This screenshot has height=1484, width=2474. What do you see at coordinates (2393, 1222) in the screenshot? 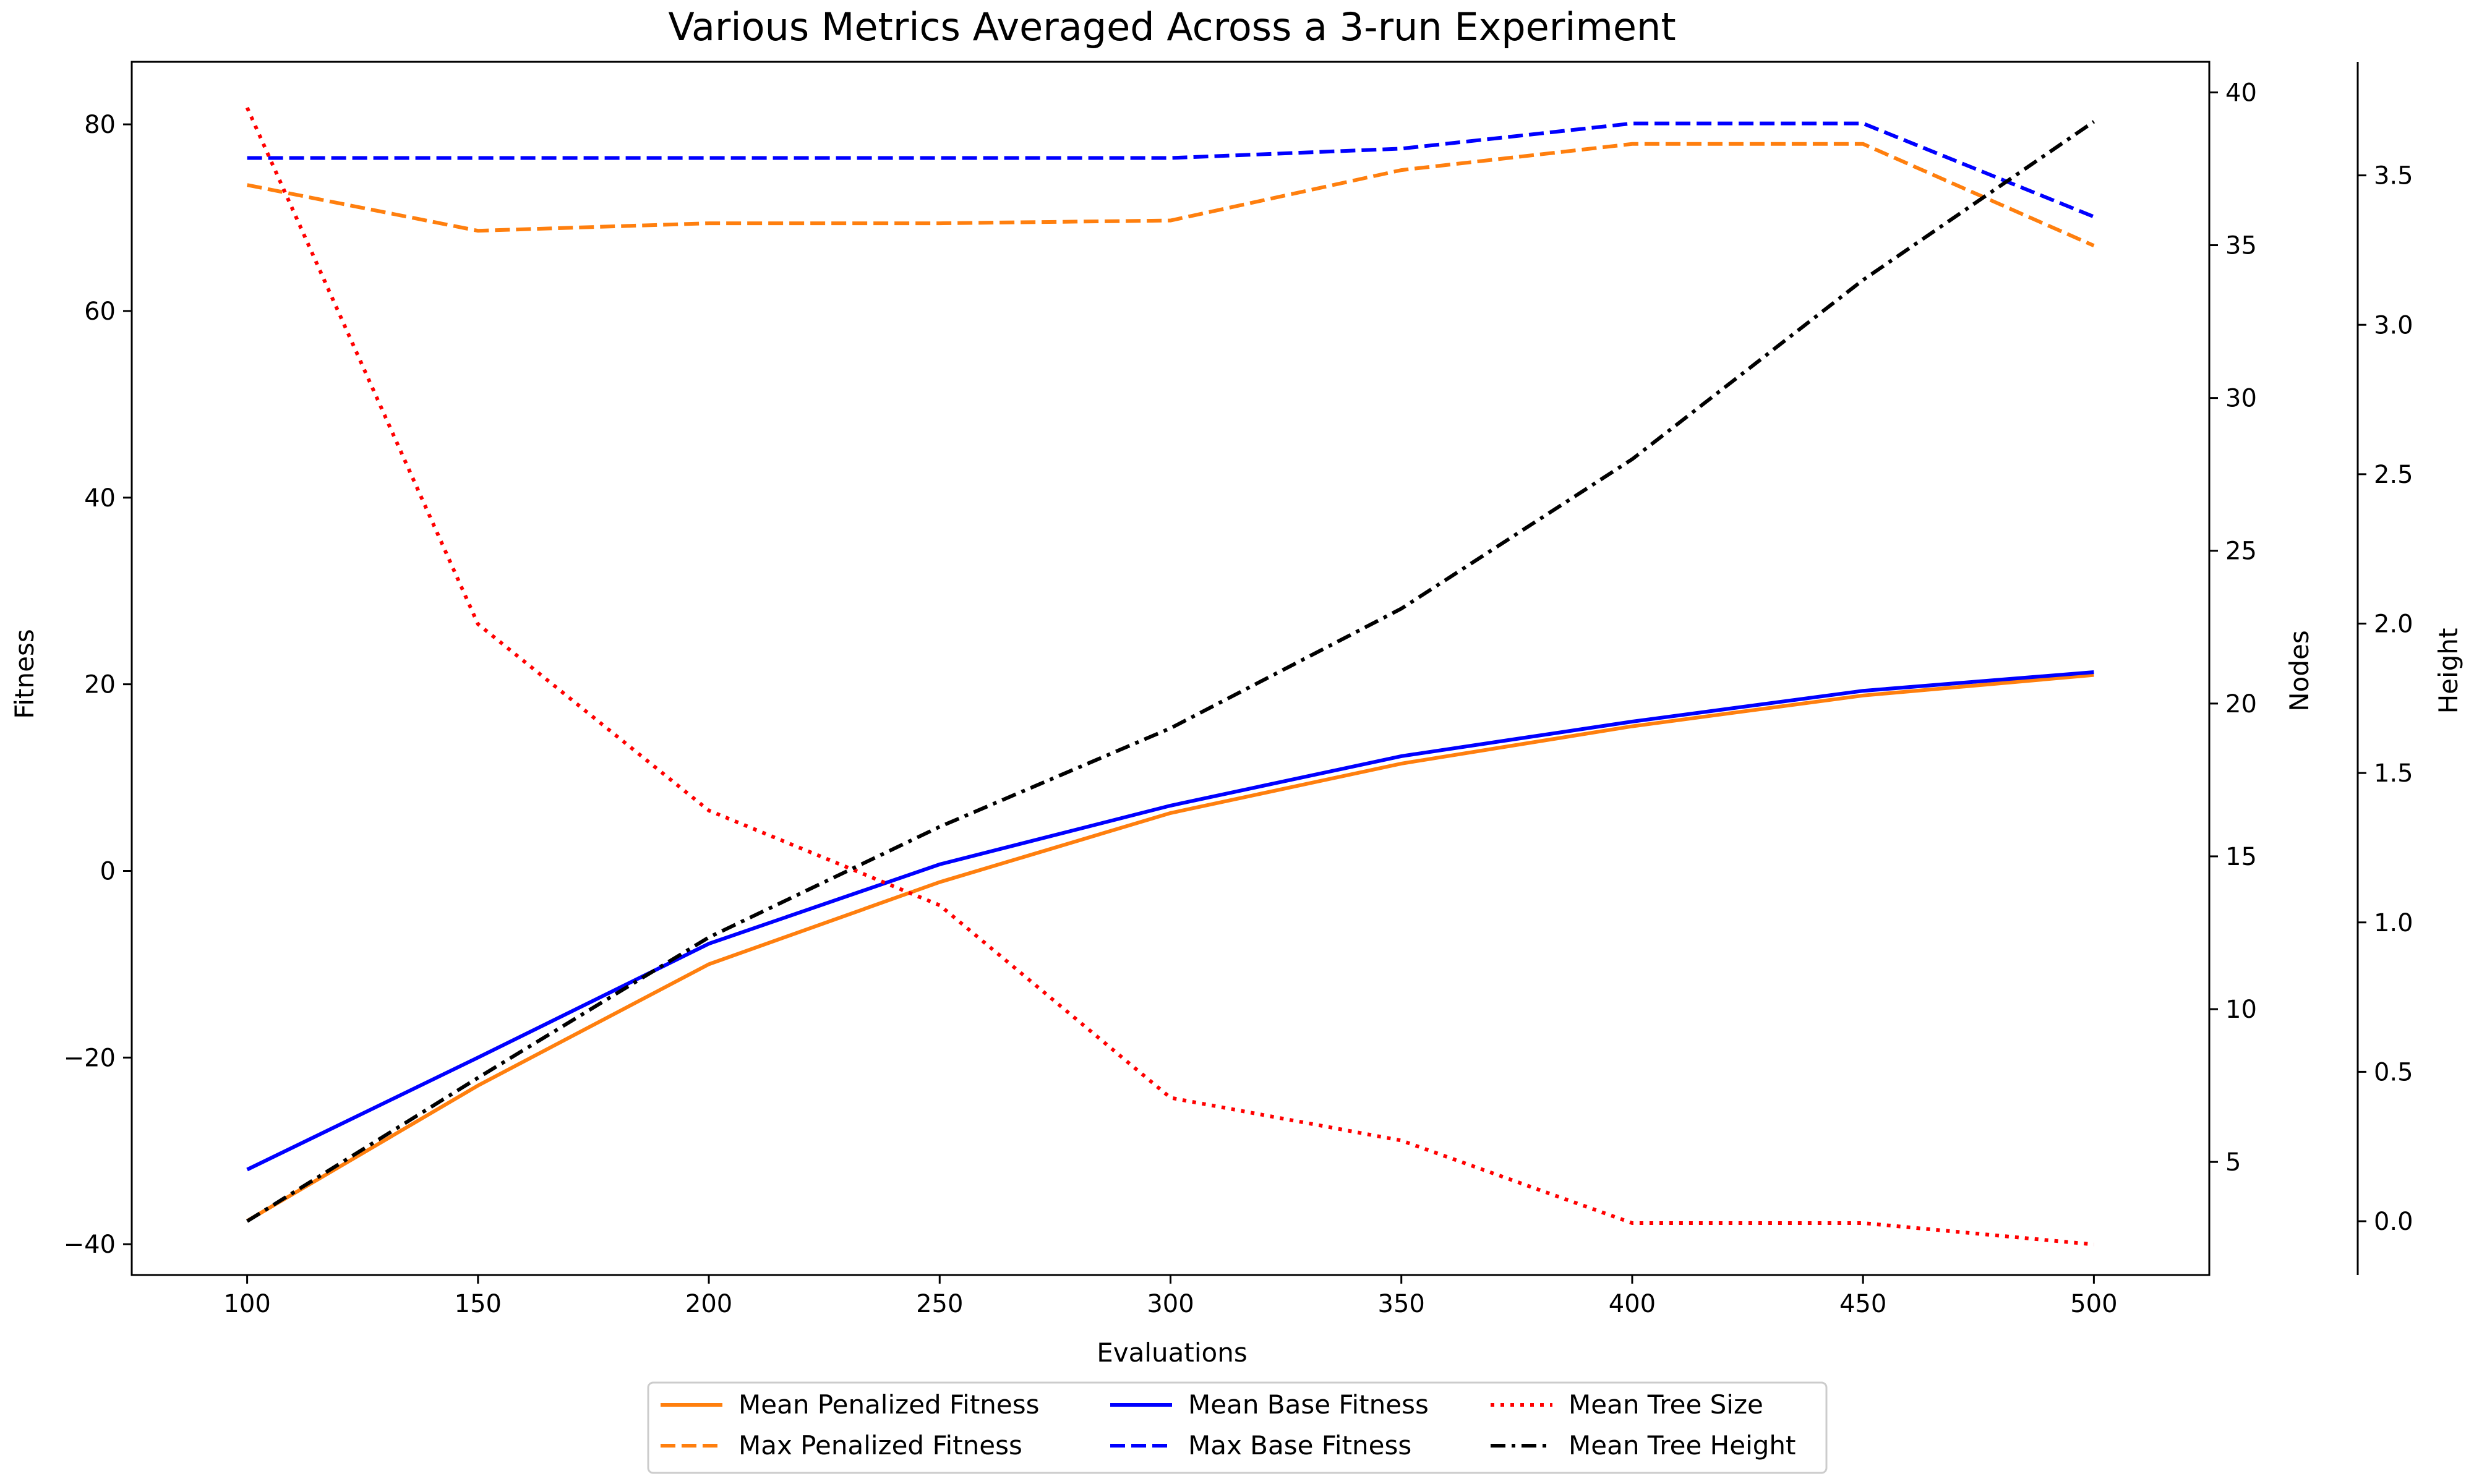
I see `height-tick-label-0: 0.0` at bounding box center [2393, 1222].